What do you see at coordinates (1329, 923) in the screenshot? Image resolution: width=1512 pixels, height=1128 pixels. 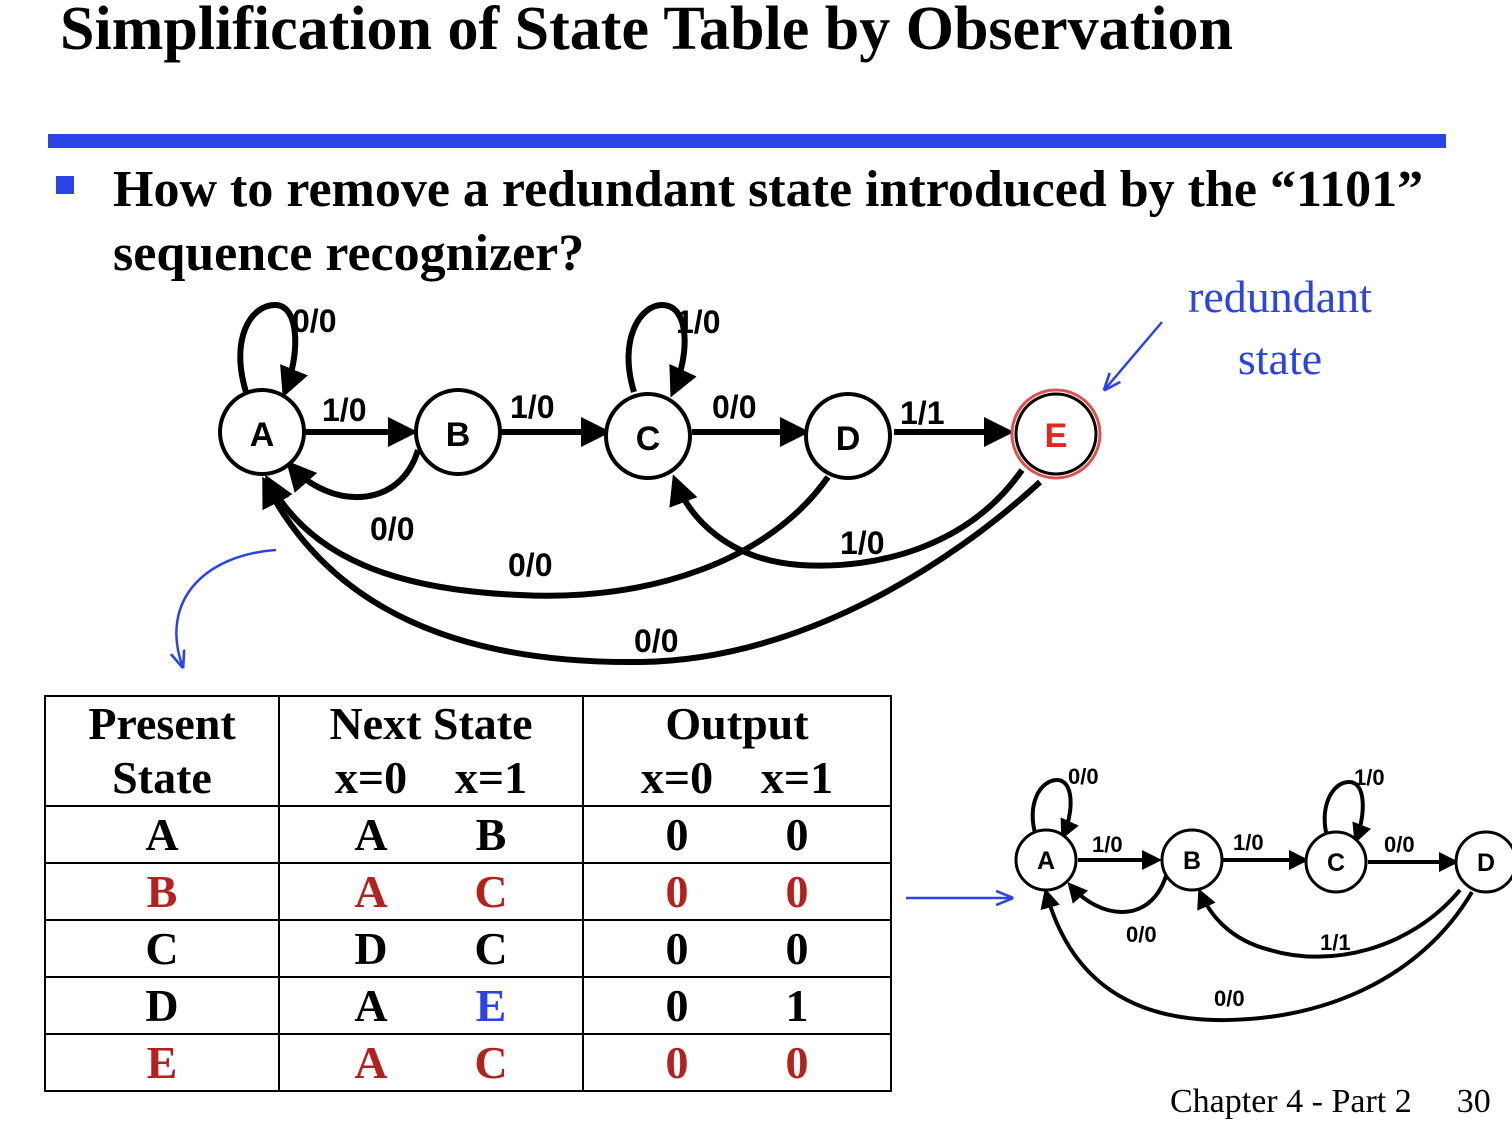 I see `reduced-edge-d-b` at bounding box center [1329, 923].